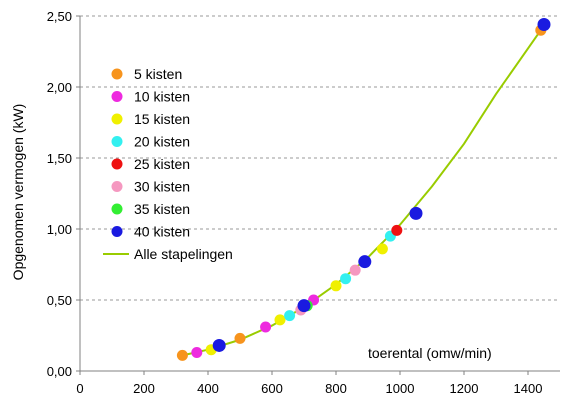 The height and width of the screenshot is (399, 566). I want to click on x-axis-ticks: 0 200 400 600 800 1000 1200 1400, so click(309, 383).